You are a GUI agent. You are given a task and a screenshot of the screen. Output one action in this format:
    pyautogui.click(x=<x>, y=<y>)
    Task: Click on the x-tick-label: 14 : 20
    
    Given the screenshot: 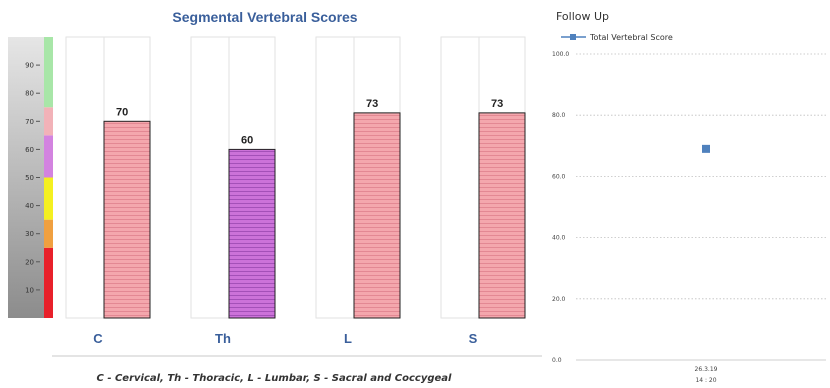 What is the action you would take?
    pyautogui.click(x=705, y=380)
    